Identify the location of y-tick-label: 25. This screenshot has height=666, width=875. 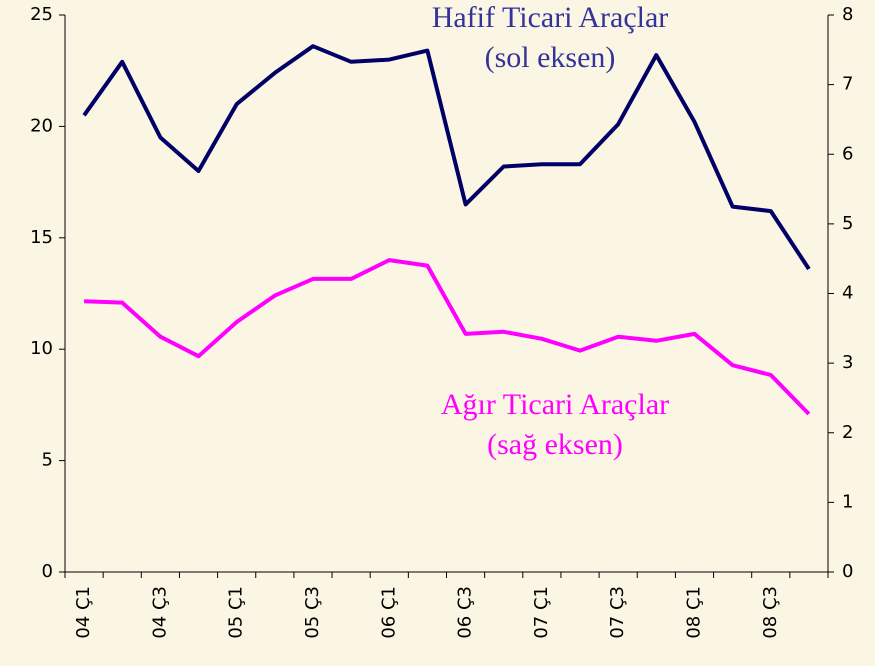
(41, 14).